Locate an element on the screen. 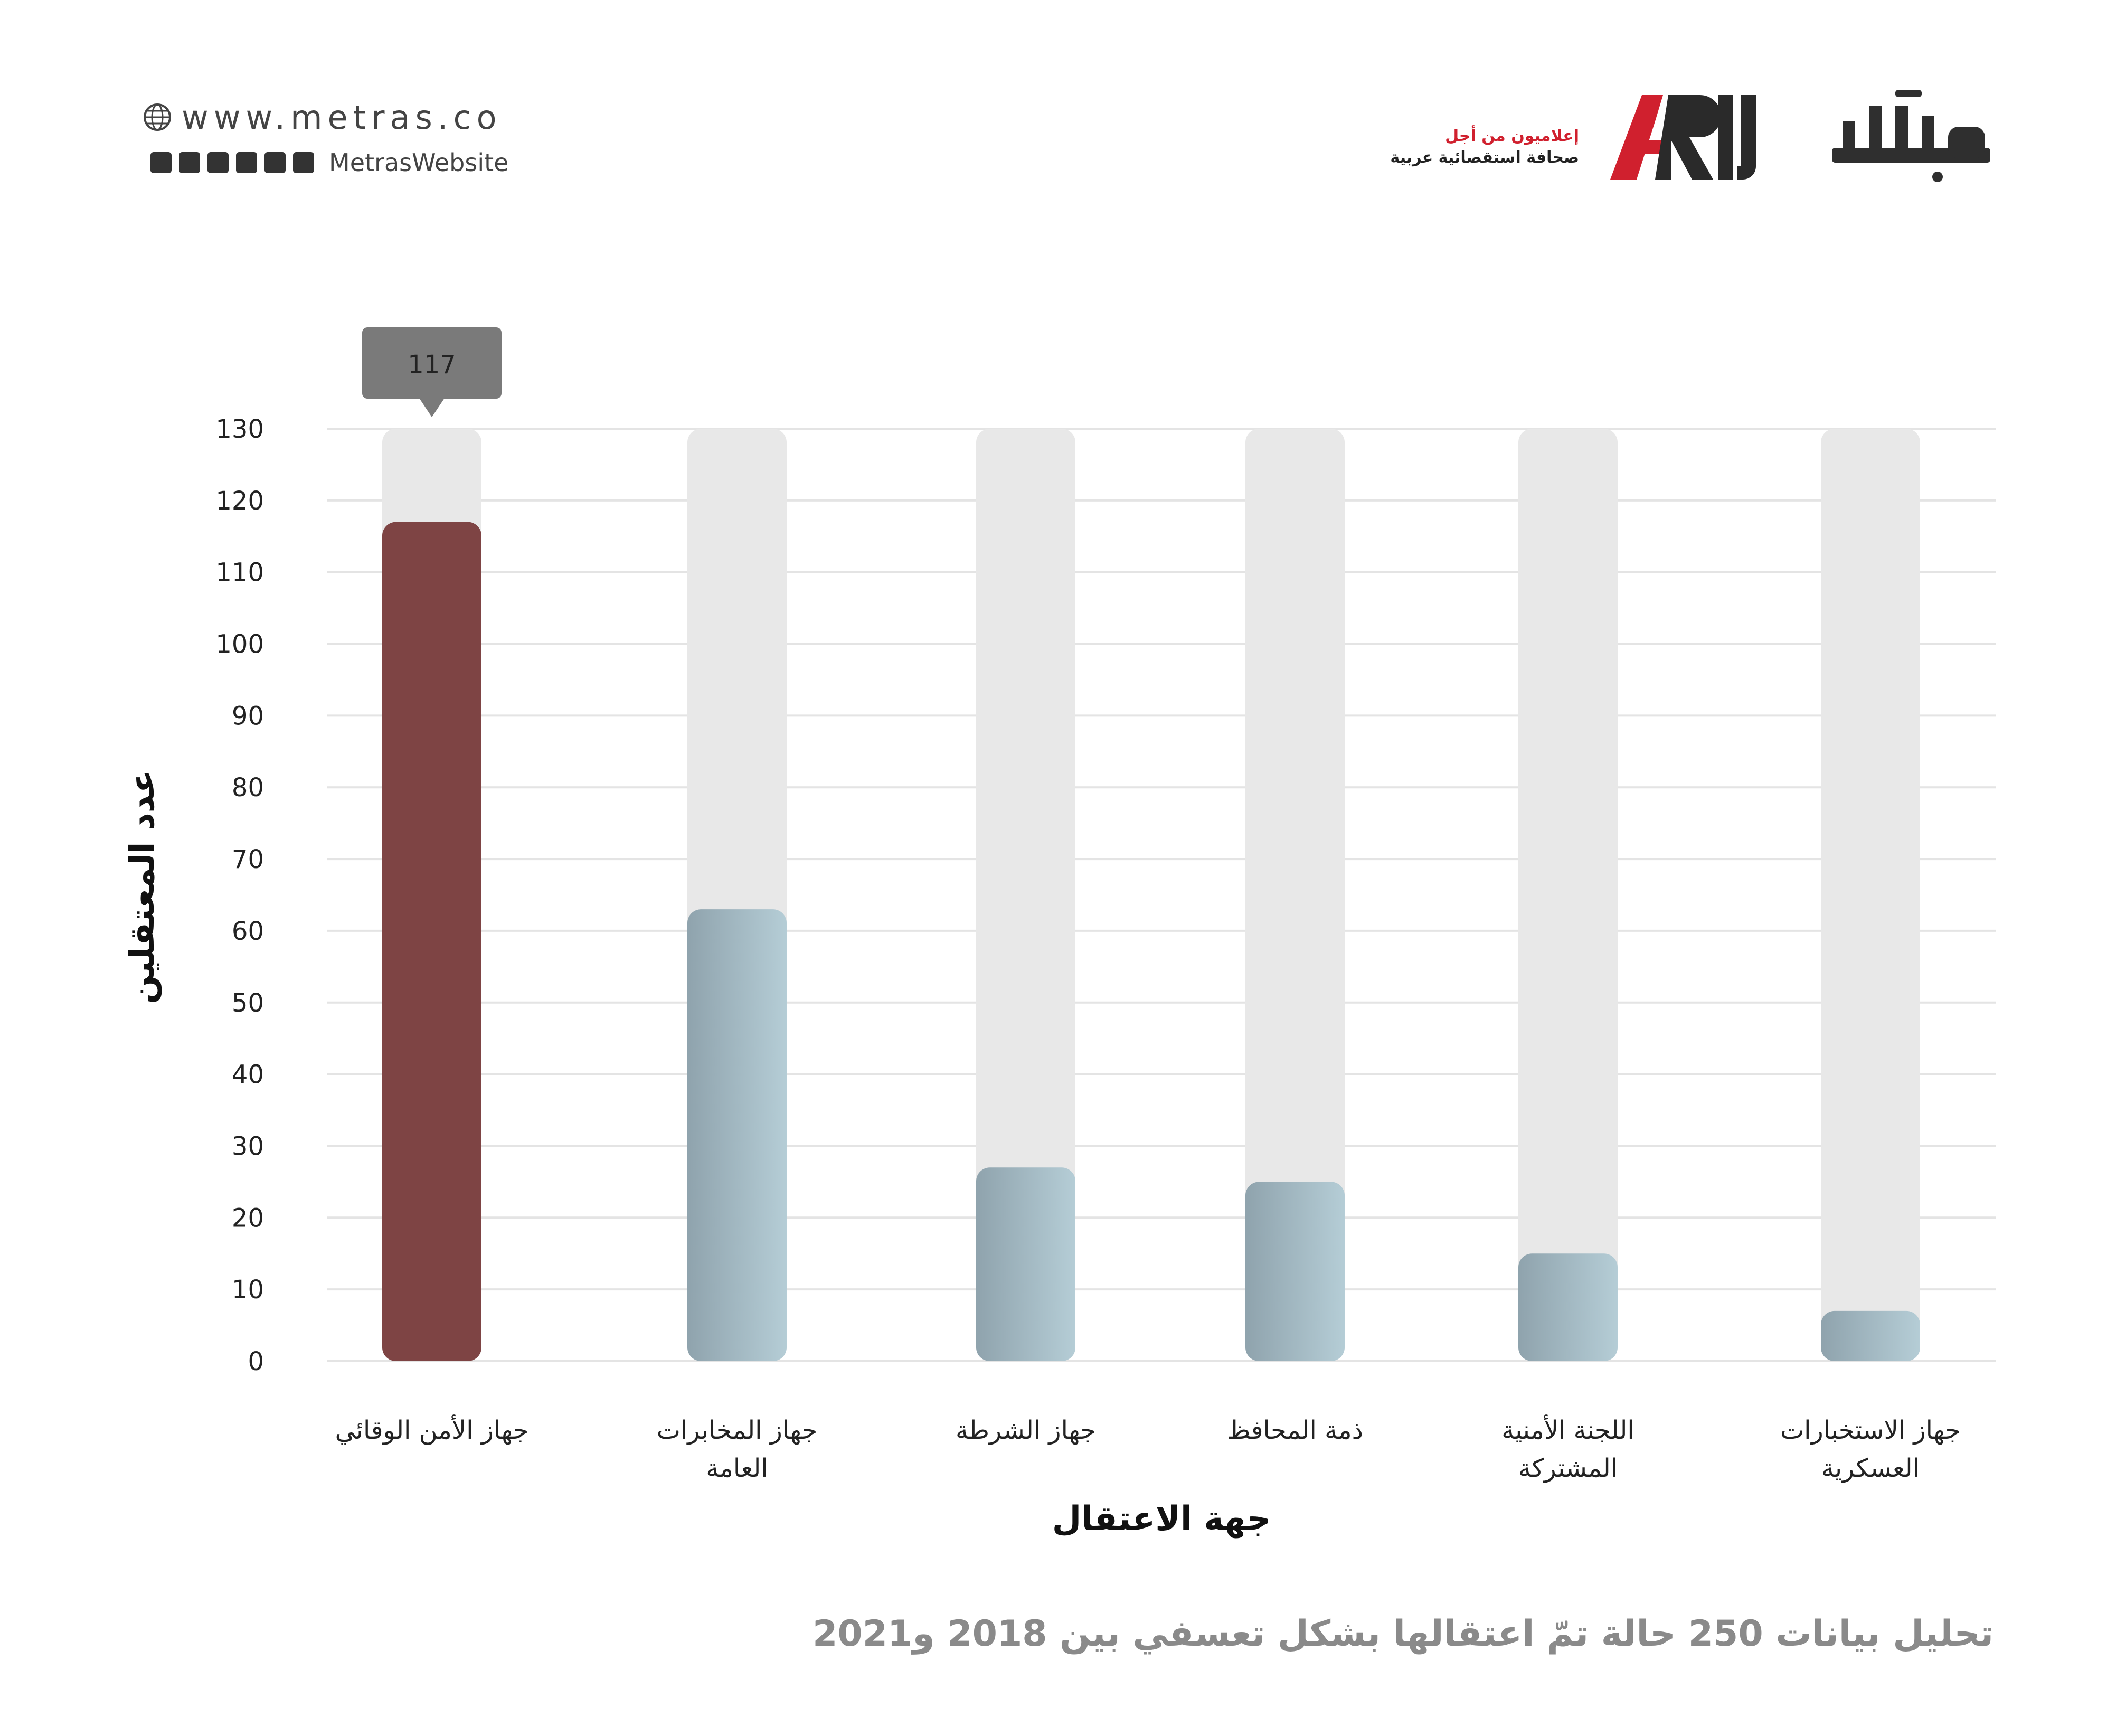 The height and width of the screenshot is (1736, 2107). y-tick-label: 100 is located at coordinates (240, 644).